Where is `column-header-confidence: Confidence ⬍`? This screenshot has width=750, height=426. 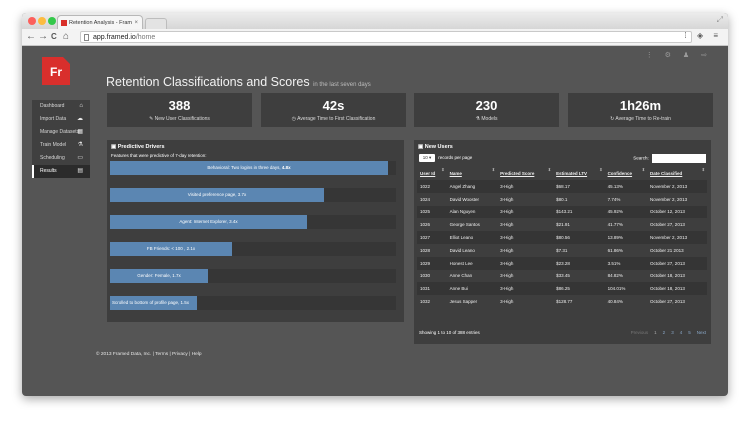
column-header-confidence: Confidence ⬍ is located at coordinates (626, 173).